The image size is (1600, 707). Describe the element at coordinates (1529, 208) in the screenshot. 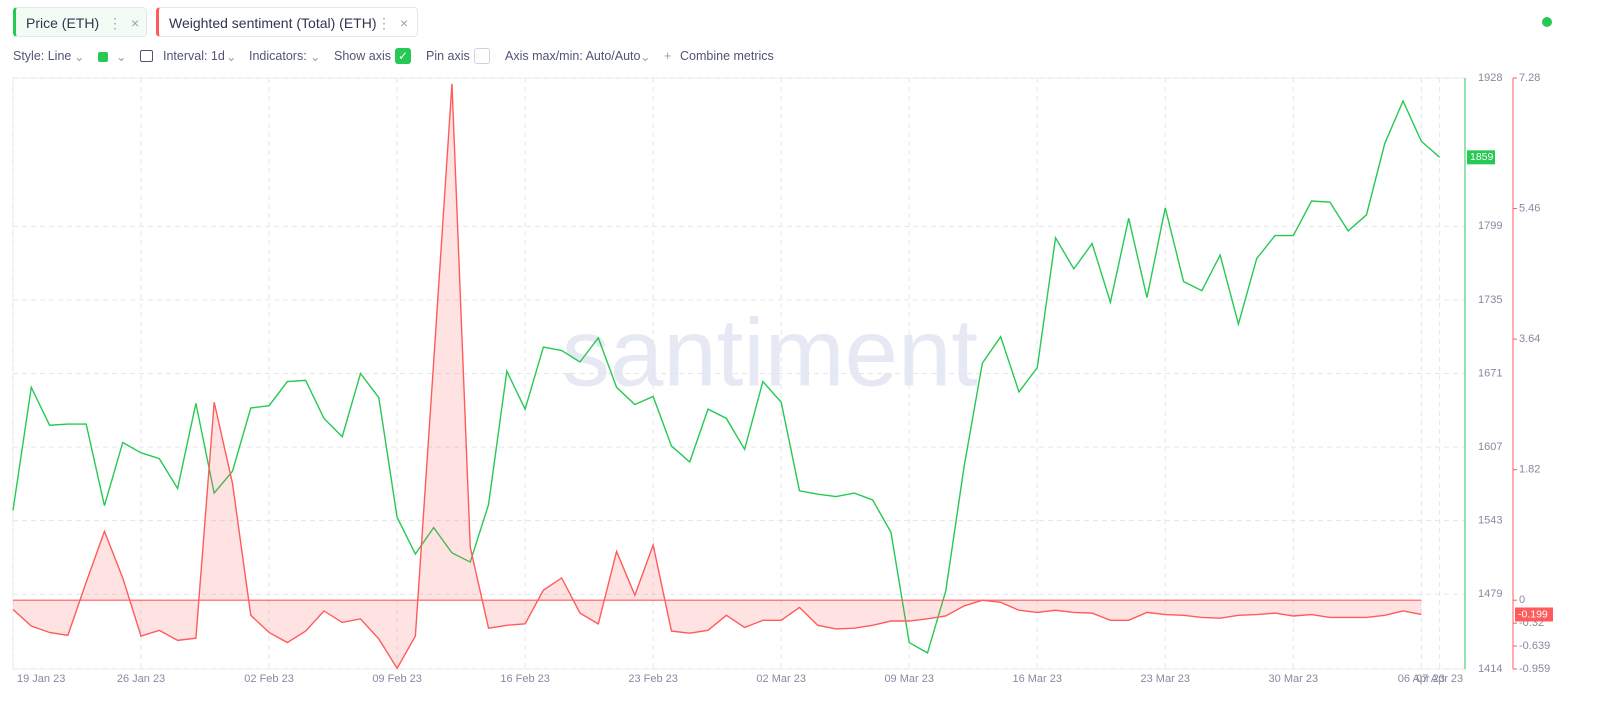

I see `y2-tick-label: 5.46` at that location.